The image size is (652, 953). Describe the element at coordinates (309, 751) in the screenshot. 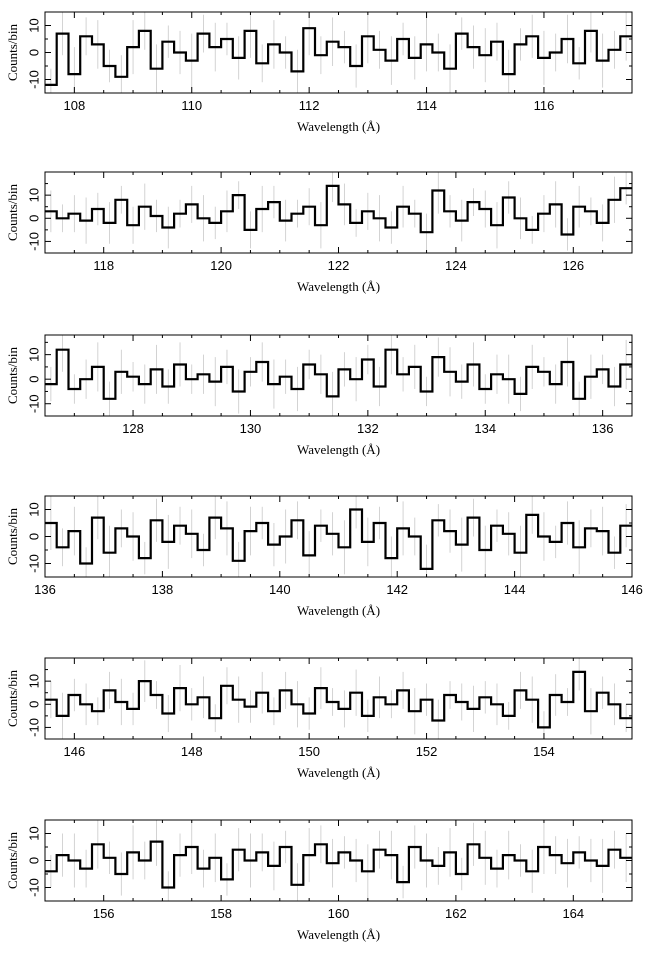

I see `x-tick-label: 150` at that location.